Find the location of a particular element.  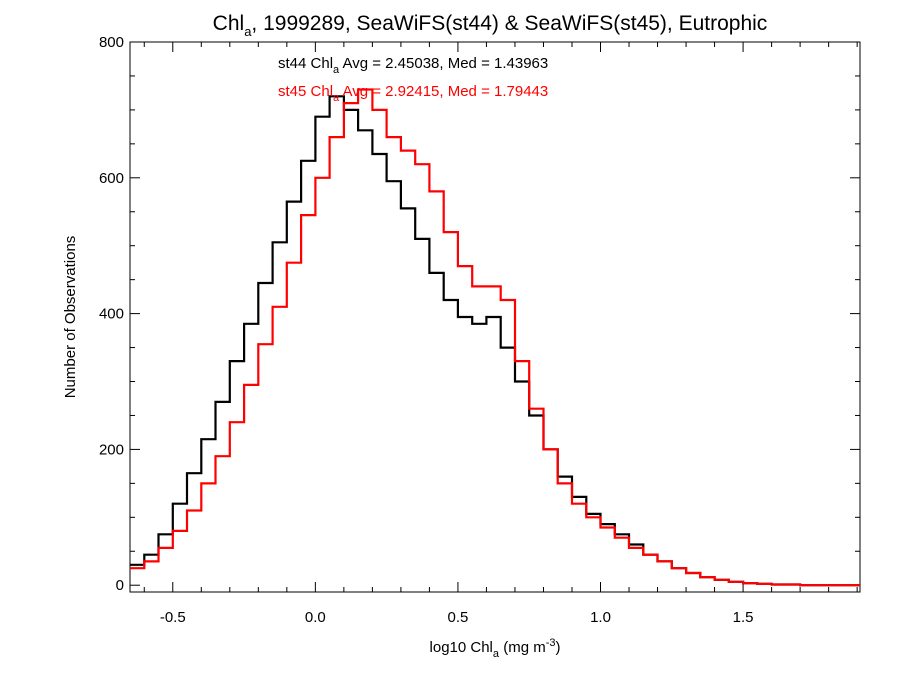

annotation-st44-post: Avg = 2.45038, Med = 1.43963 is located at coordinates (443, 63).